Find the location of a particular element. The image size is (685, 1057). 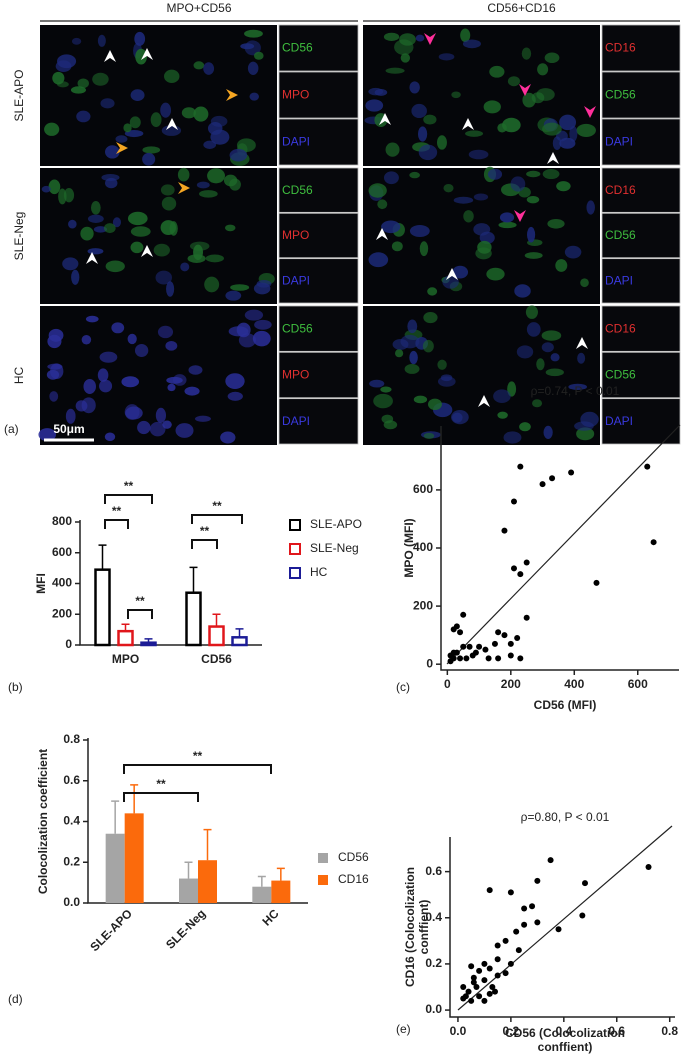

legend-swatch is located at coordinates (323, 880).